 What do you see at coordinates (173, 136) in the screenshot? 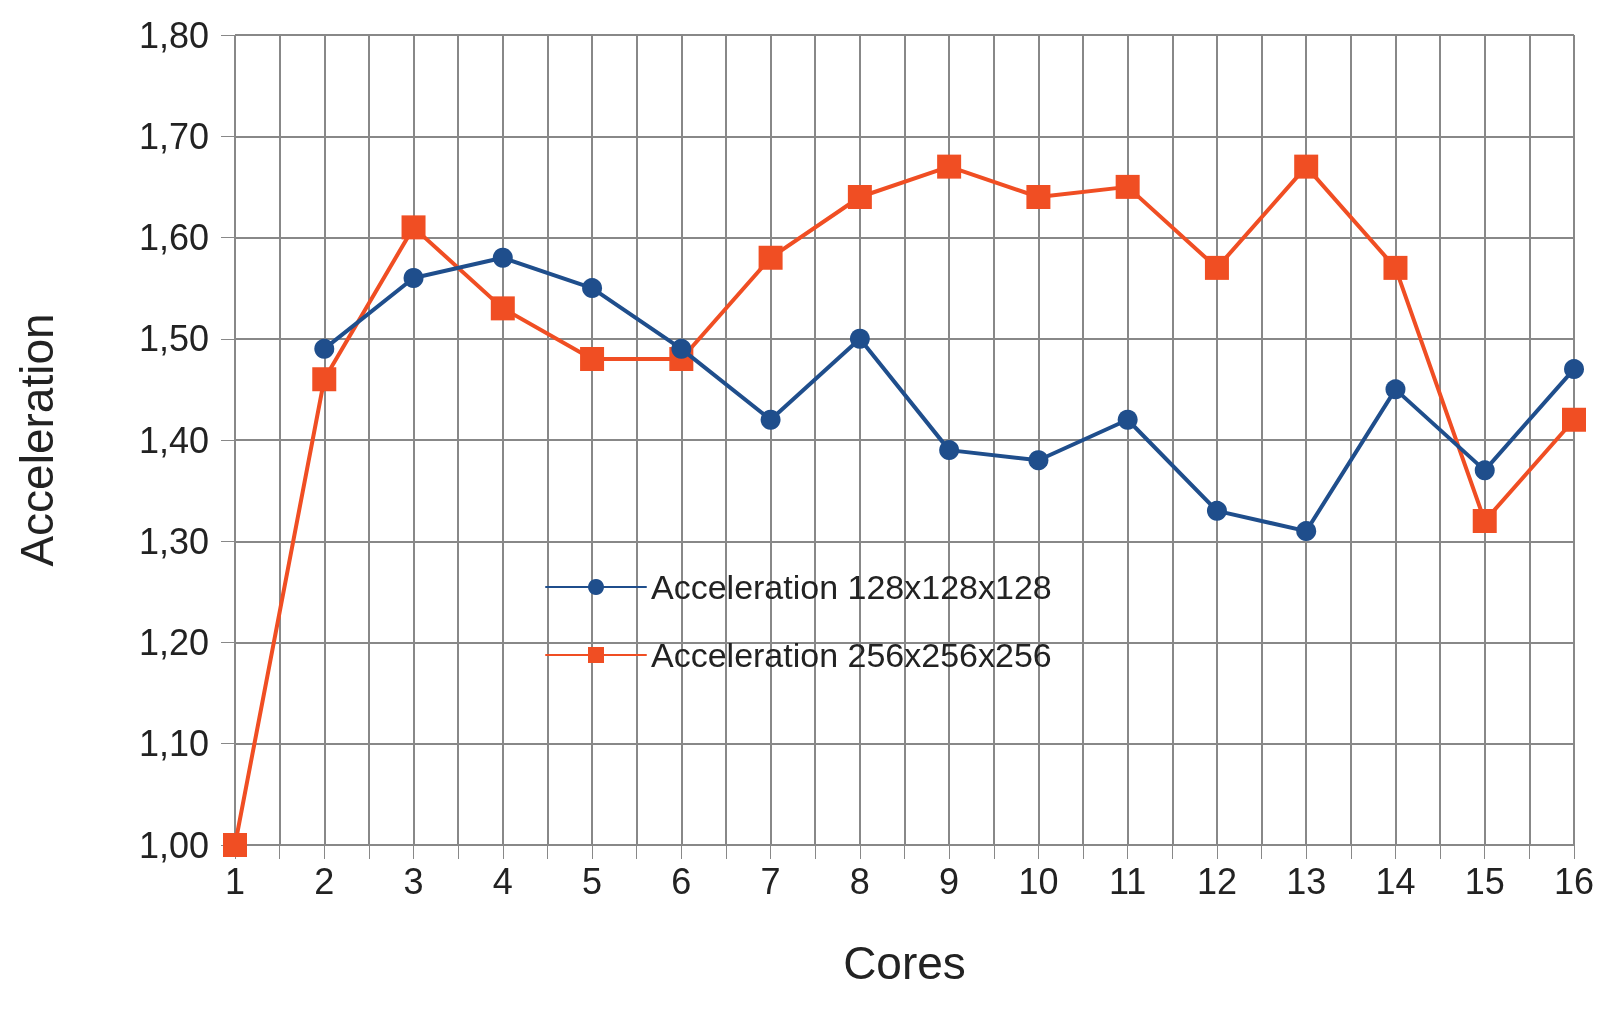
I see `y-tick-label: 1,70` at bounding box center [173, 136].